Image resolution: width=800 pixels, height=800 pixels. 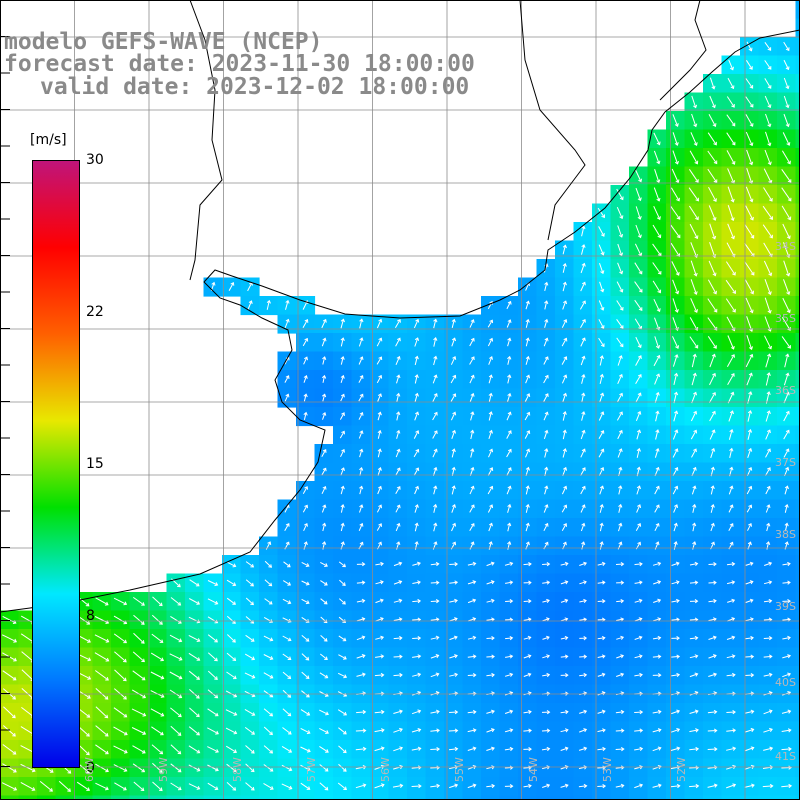 I want to click on colorbar-tick-15: 15, so click(x=95, y=464).